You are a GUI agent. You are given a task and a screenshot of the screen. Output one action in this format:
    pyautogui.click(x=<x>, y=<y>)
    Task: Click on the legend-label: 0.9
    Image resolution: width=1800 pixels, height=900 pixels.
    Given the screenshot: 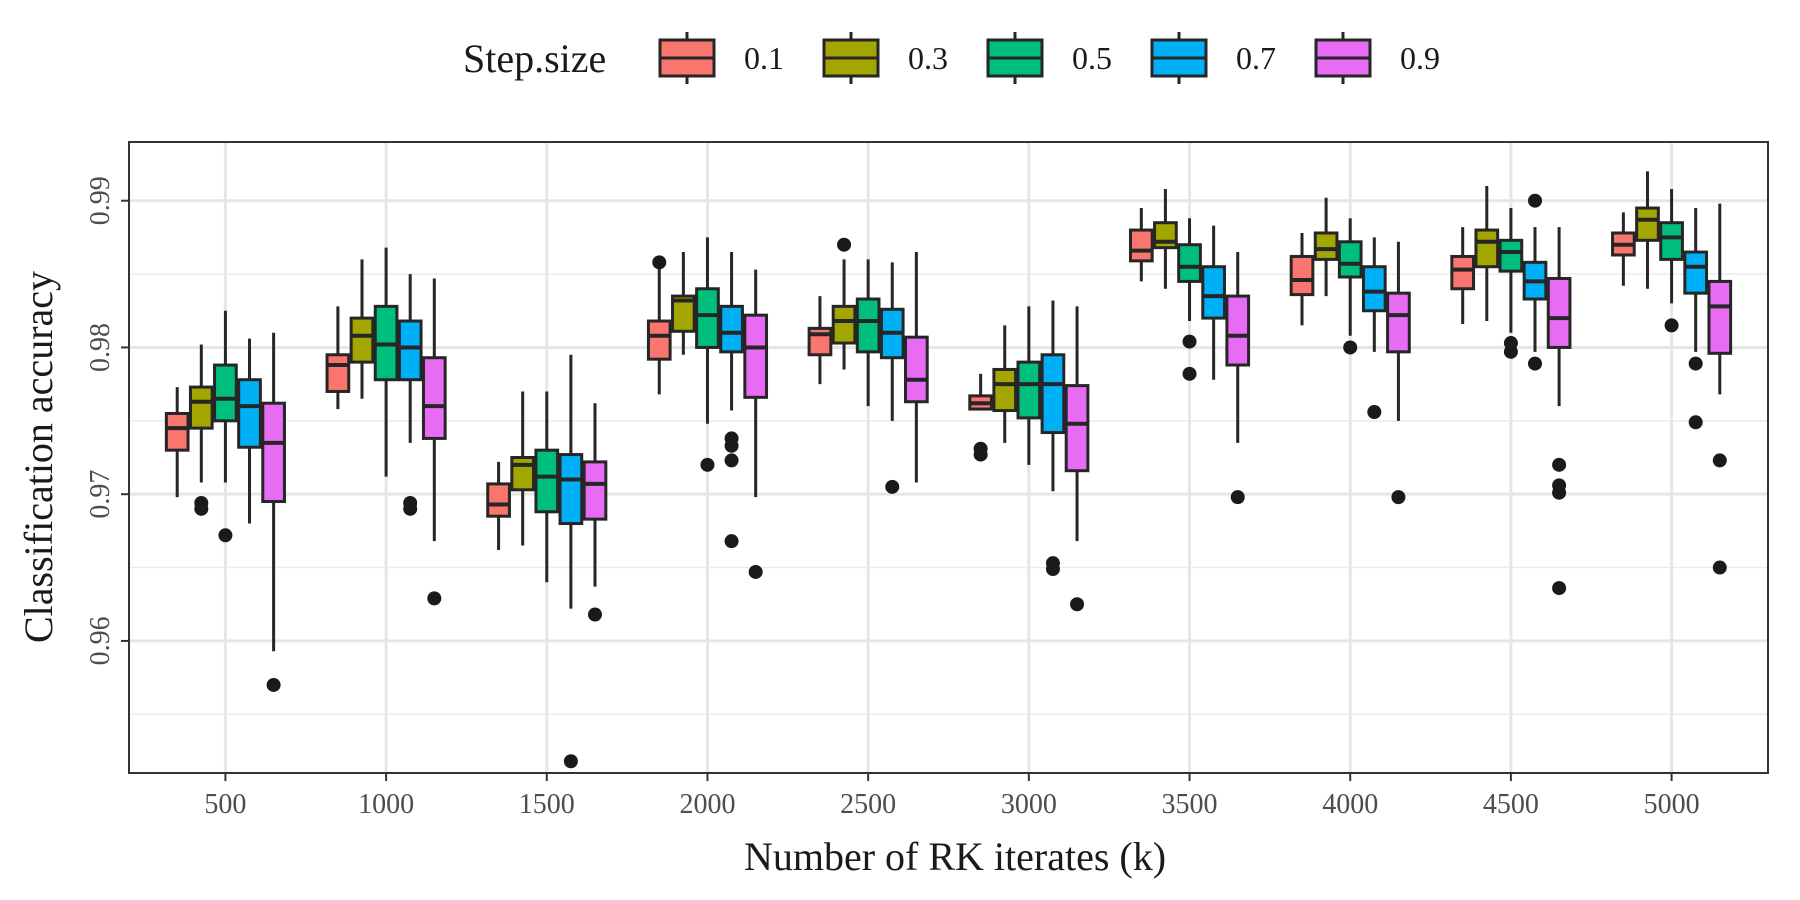 What is the action you would take?
    pyautogui.click(x=1420, y=58)
    